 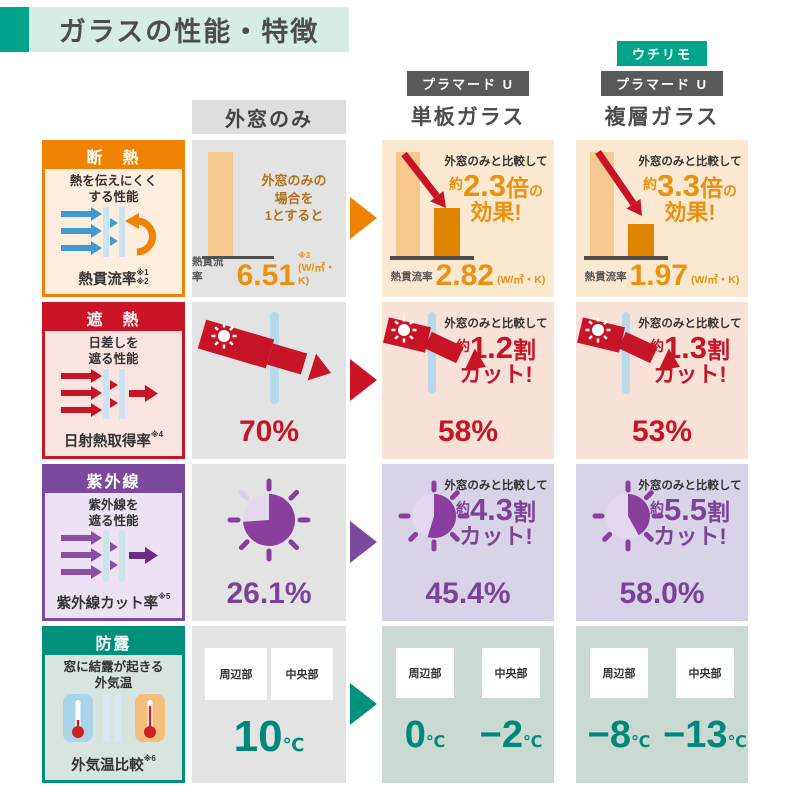 I want to click on shading-double-value: 53%, so click(x=662, y=431).